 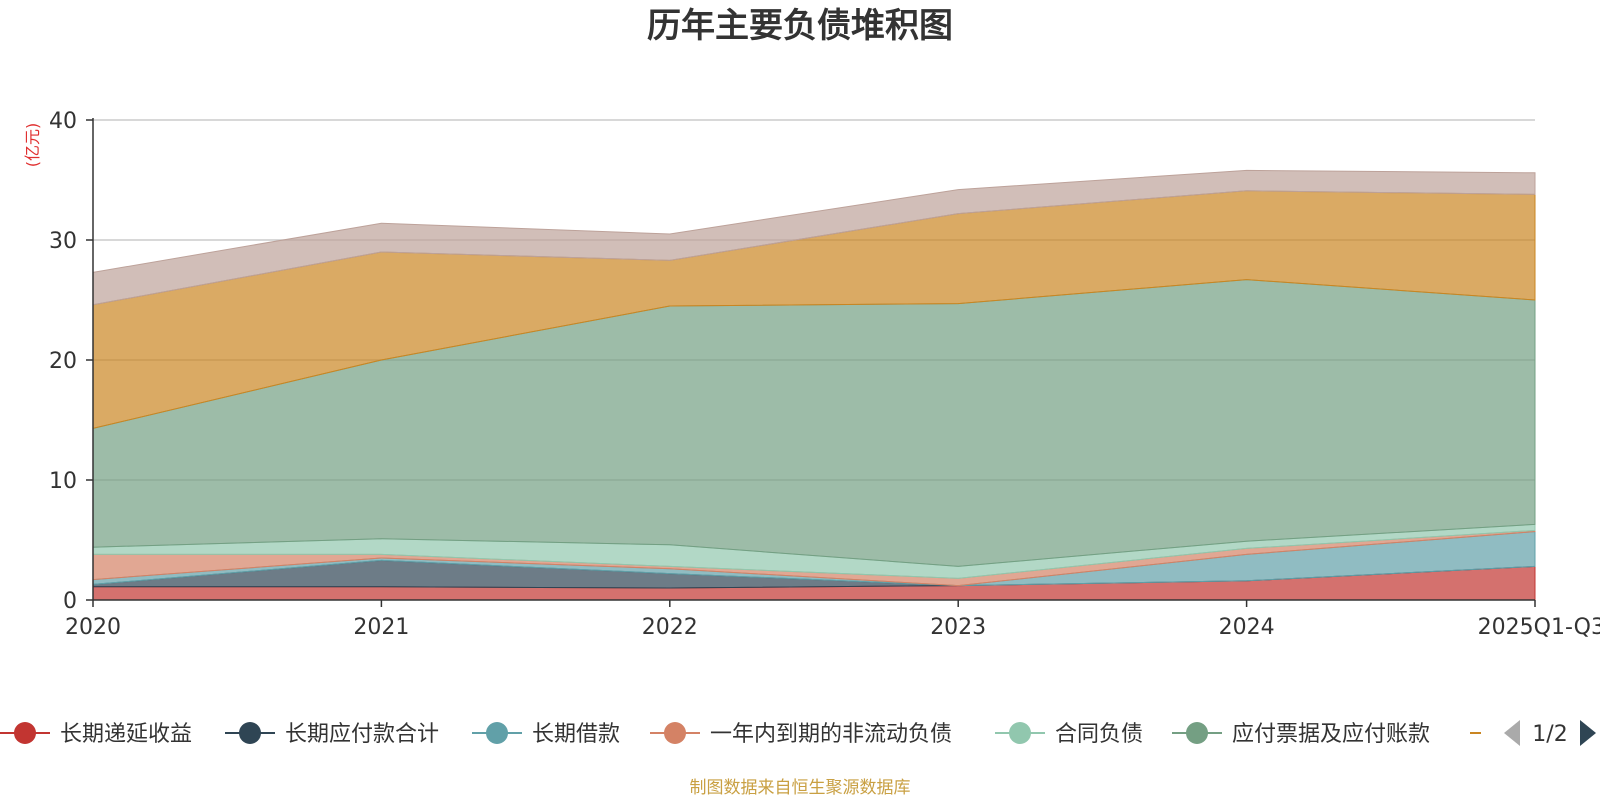 I want to click on legend-item: 长期应付款合计, so click(x=332, y=734).